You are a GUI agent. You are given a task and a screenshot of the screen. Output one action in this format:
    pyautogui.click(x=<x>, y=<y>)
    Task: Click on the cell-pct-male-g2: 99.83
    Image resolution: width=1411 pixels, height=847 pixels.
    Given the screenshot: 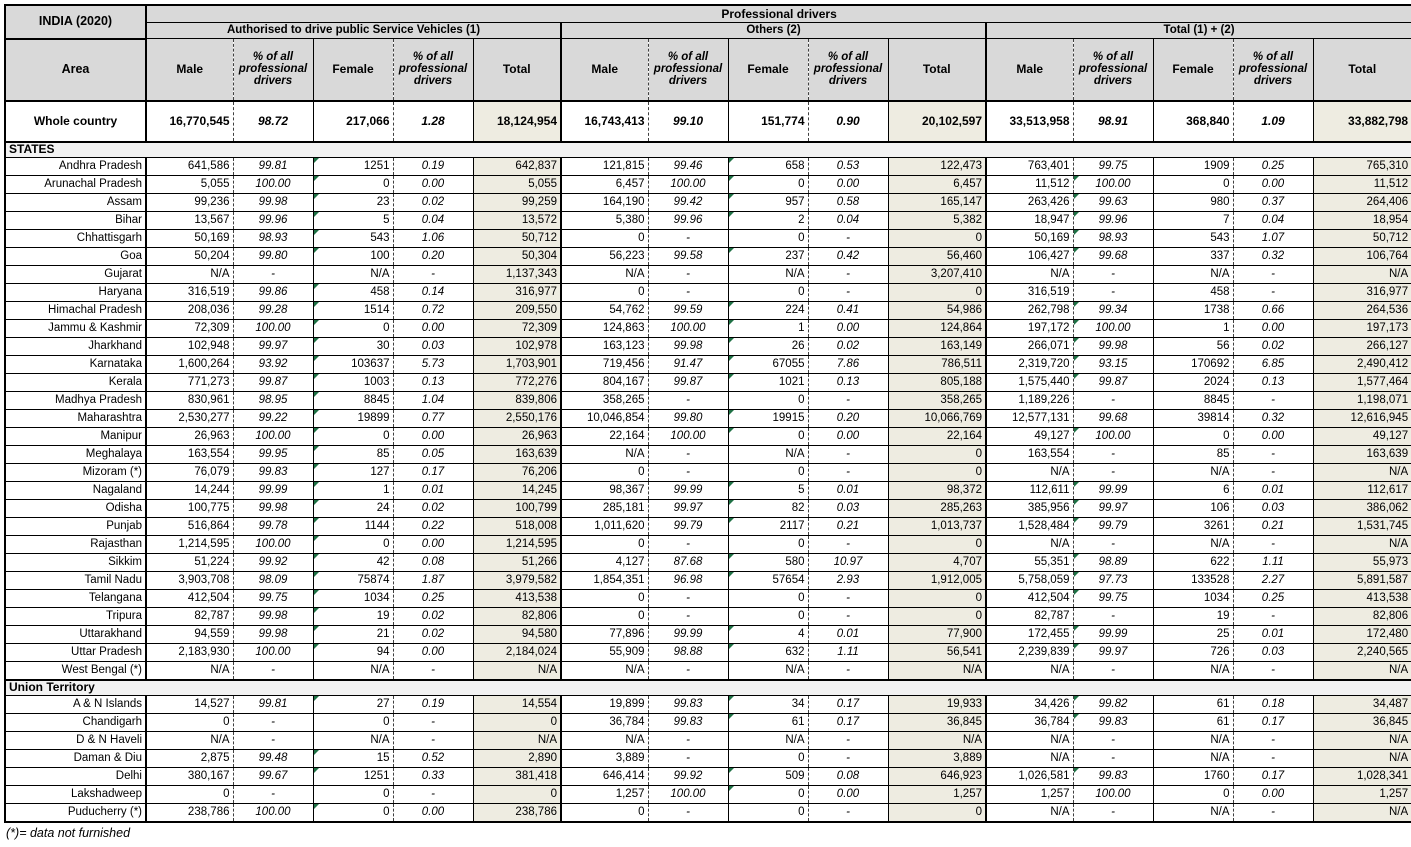 What is the action you would take?
    pyautogui.click(x=688, y=722)
    